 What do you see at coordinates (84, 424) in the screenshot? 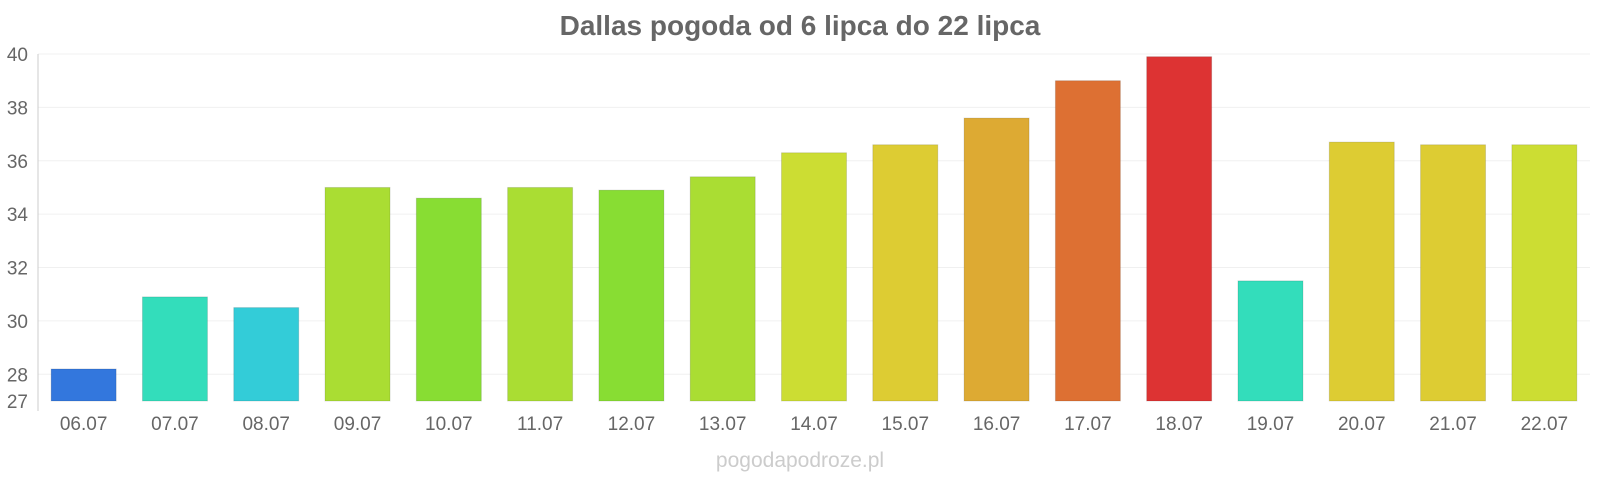
I see `x-tick-label: 06.07` at bounding box center [84, 424].